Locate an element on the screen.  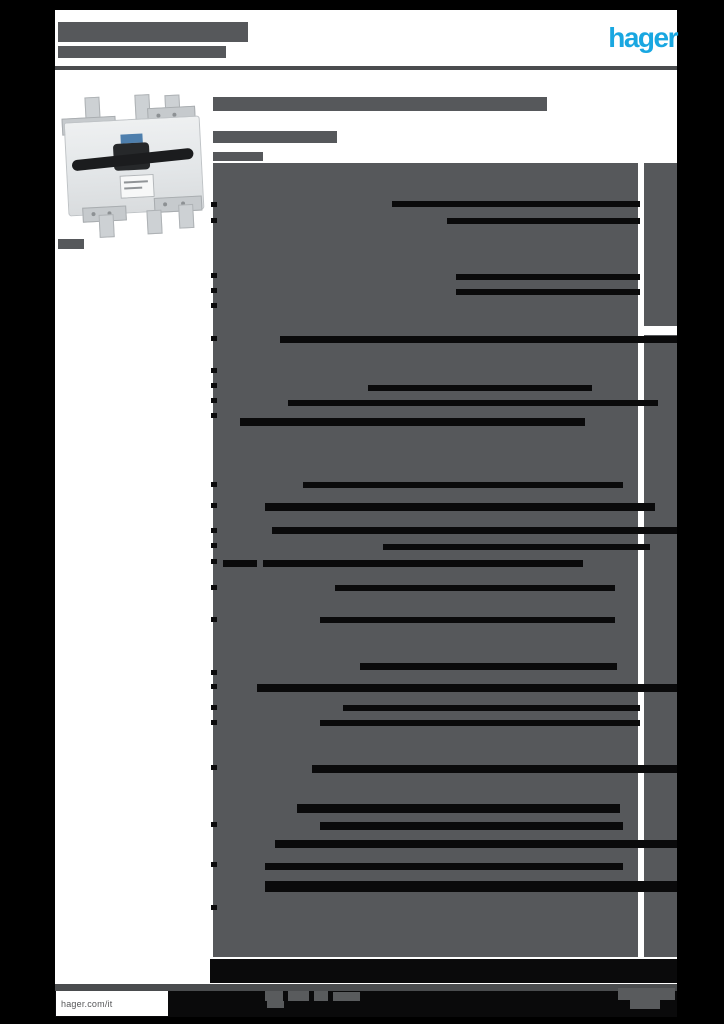
content-bottom-band is located at coordinates (443, 971).